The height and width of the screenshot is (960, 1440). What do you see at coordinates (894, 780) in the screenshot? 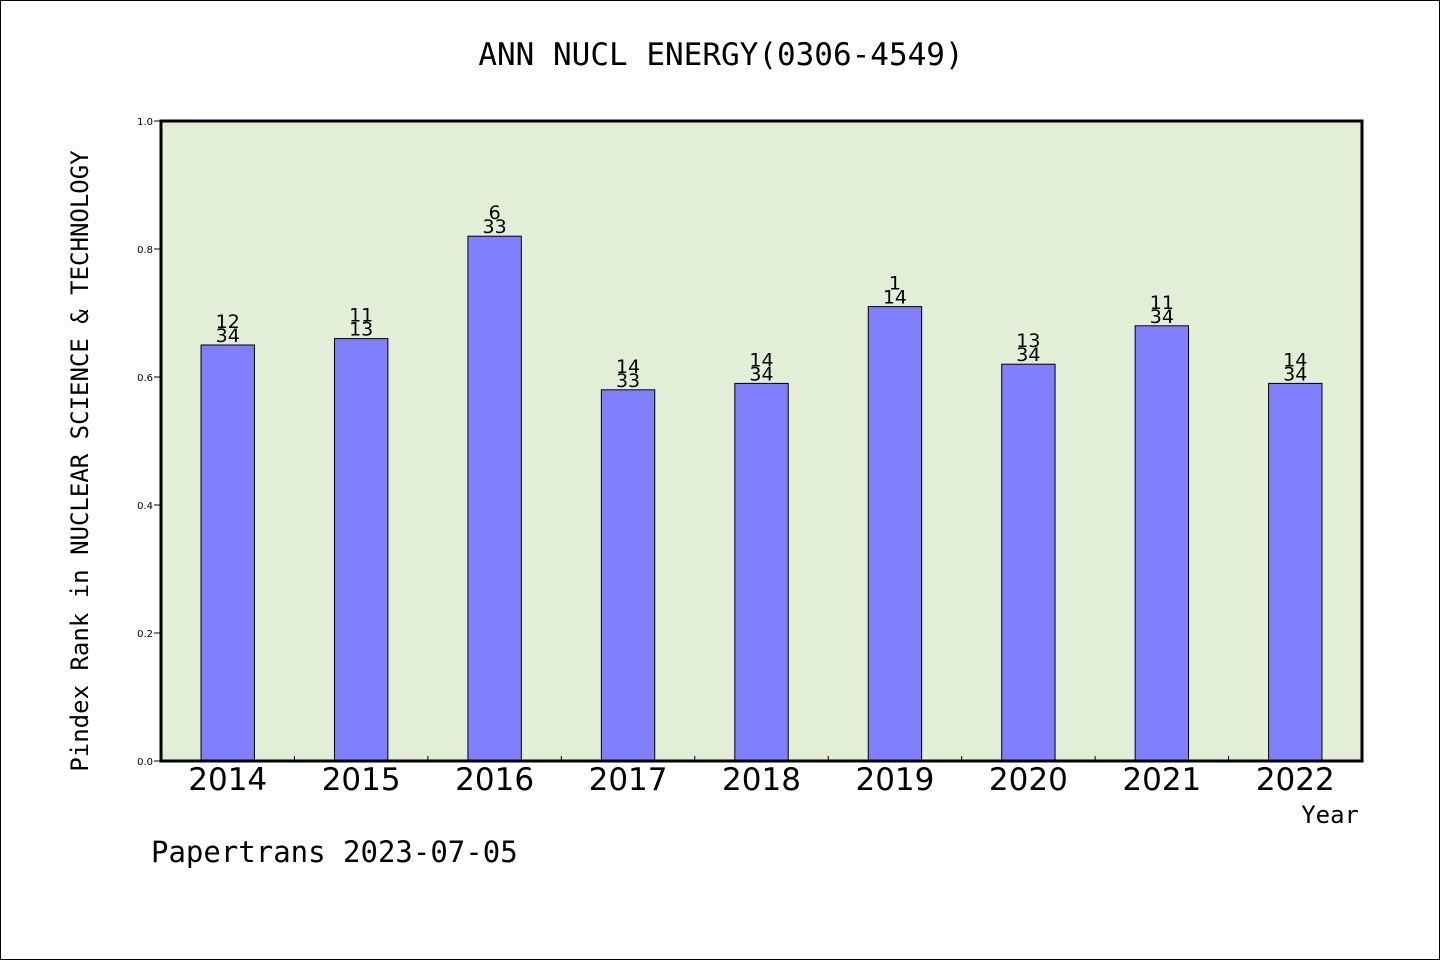
I see `x-tick-label: 2019` at bounding box center [894, 780].